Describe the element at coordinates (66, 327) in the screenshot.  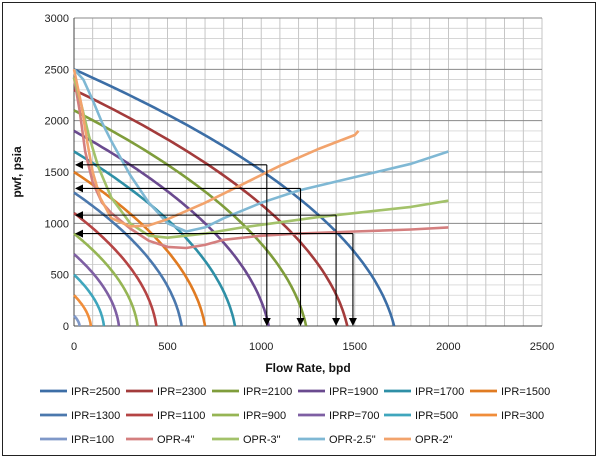
I see `y-tick-label: 0` at that location.